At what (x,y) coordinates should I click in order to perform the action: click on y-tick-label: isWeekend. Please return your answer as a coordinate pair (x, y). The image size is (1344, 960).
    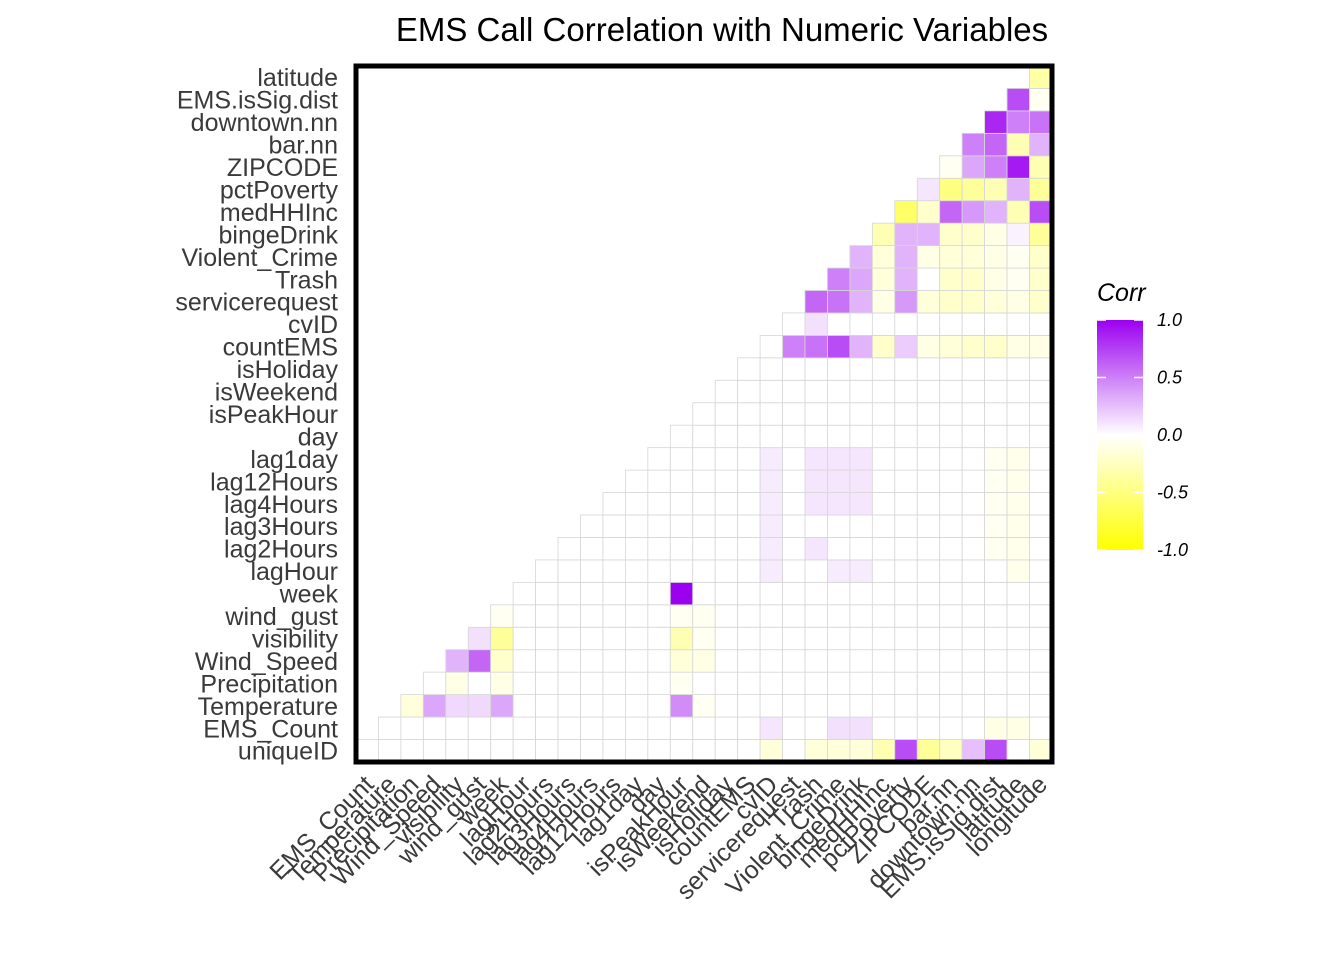
    Looking at the image, I should click on (276, 393).